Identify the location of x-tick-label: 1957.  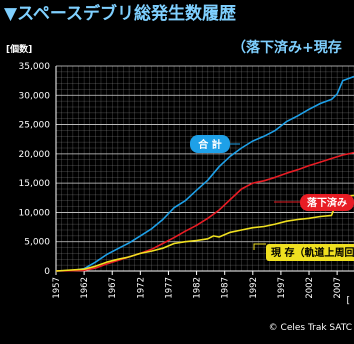
(57, 288).